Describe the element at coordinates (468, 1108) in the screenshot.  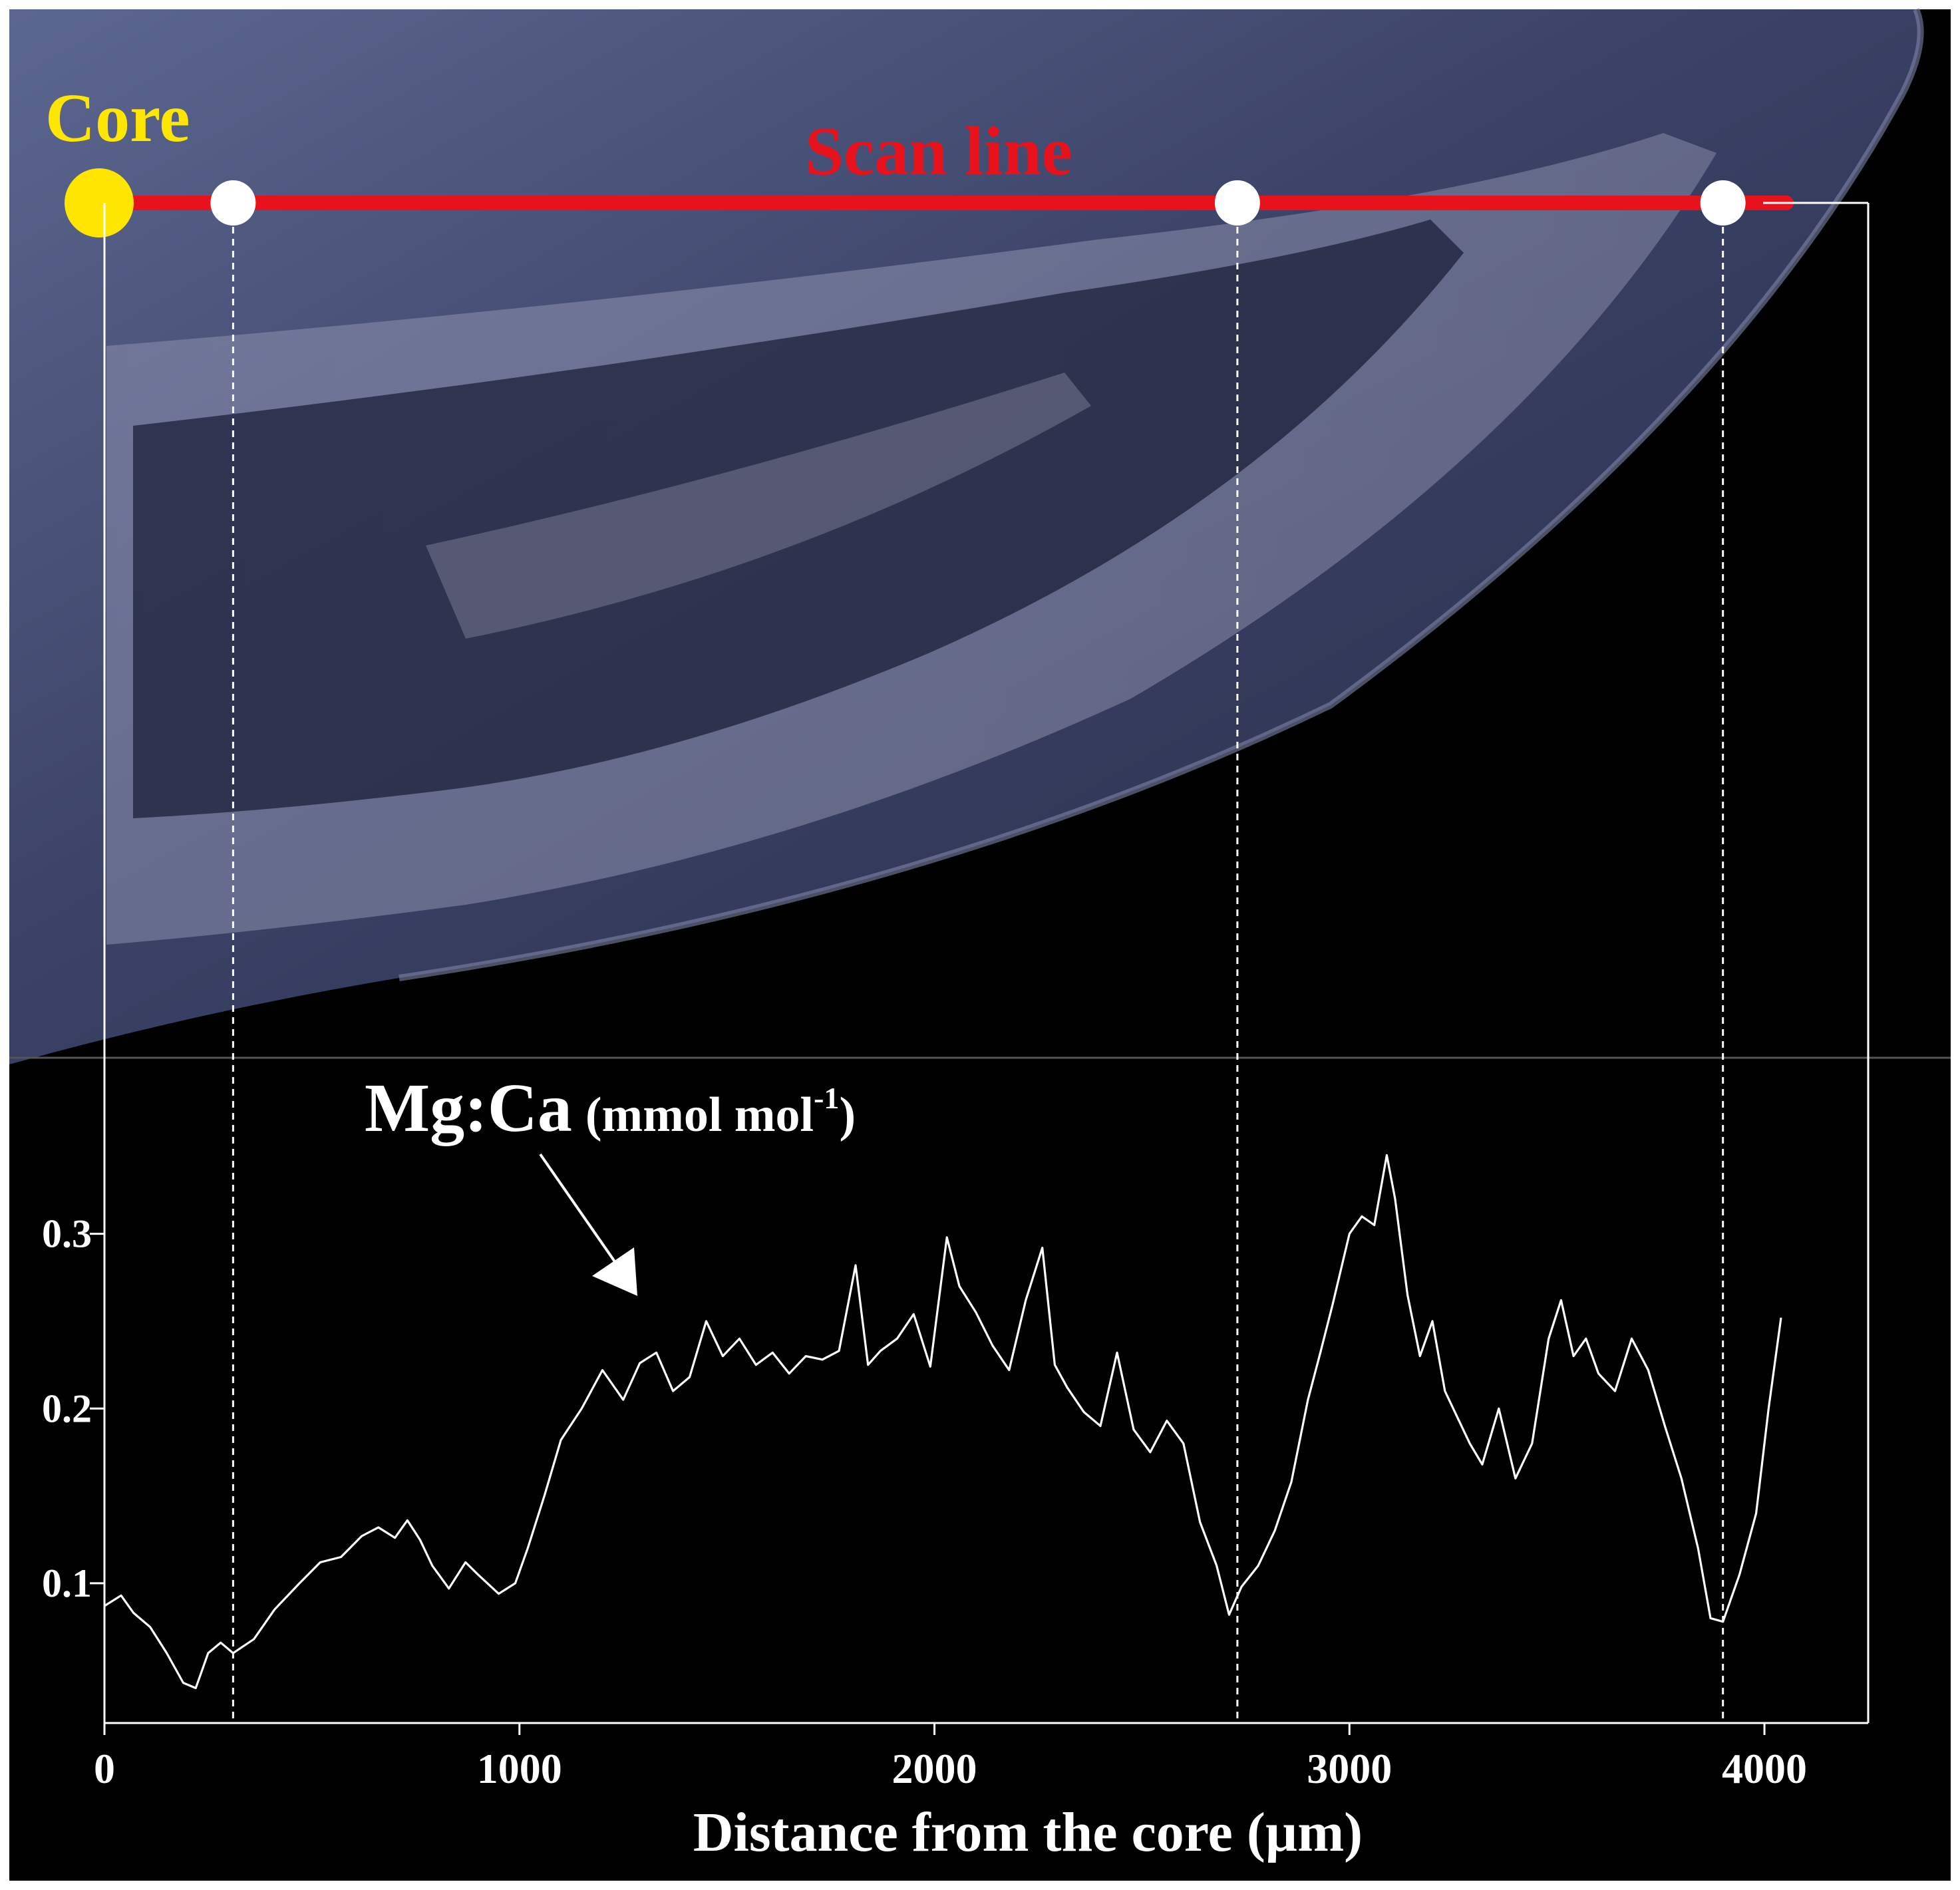
I see `series-name: Mg:Ca` at that location.